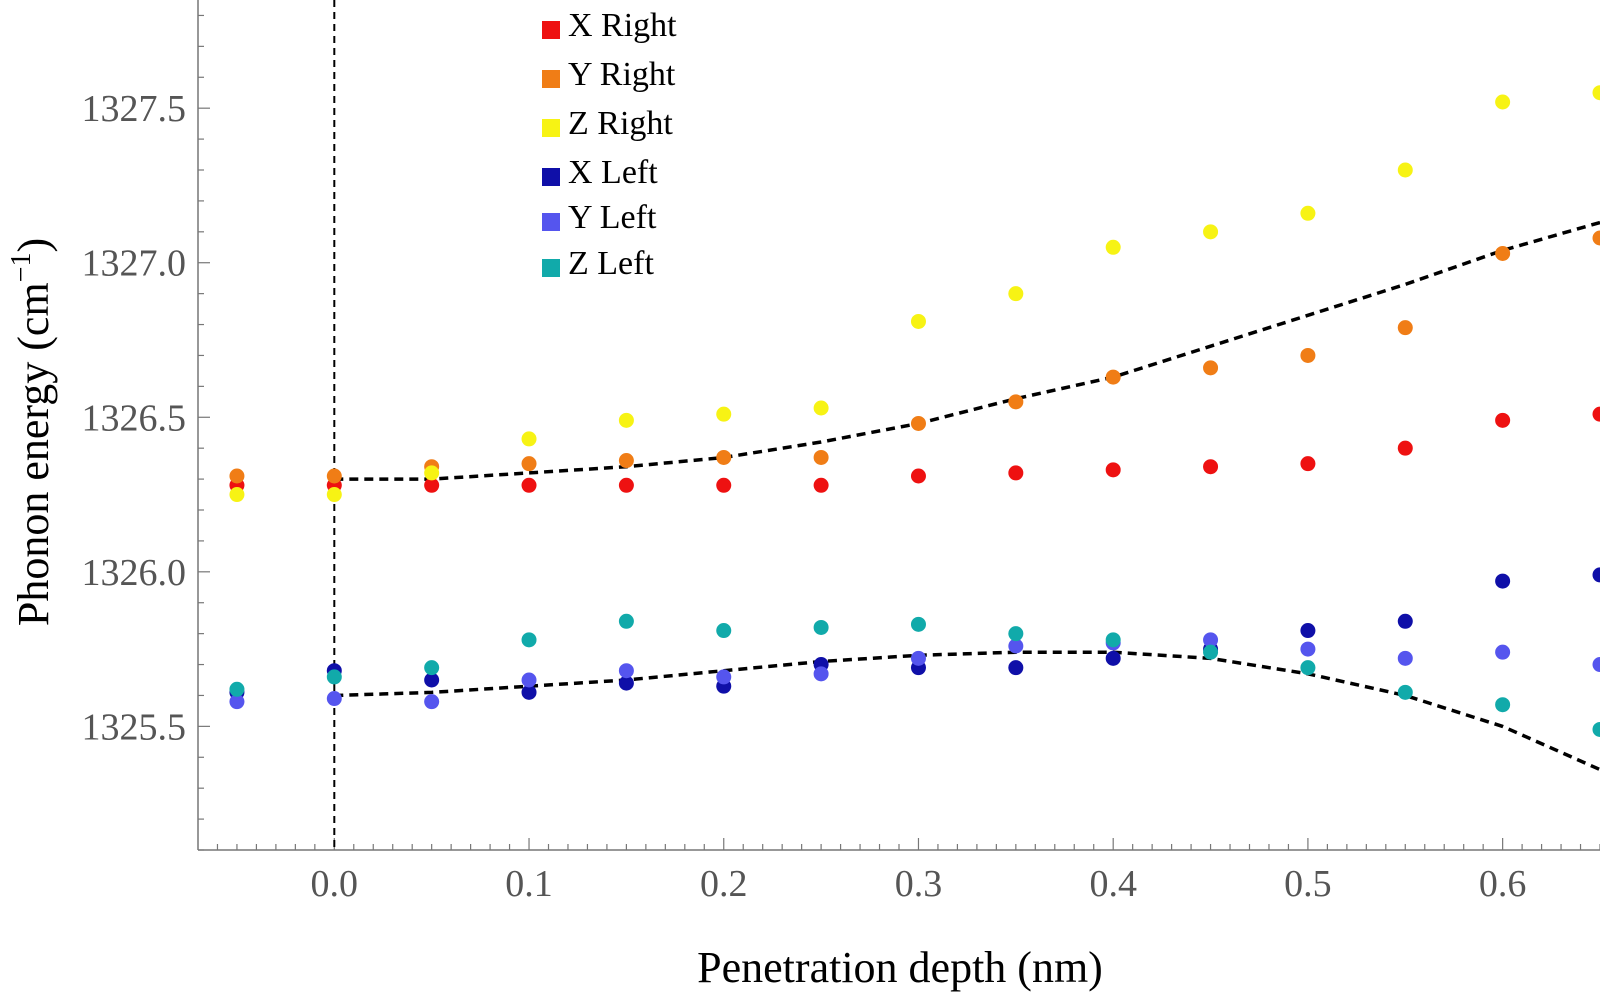  Describe the element at coordinates (21, 268) in the screenshot. I see `y-axis-title-superscript: −1` at that location.